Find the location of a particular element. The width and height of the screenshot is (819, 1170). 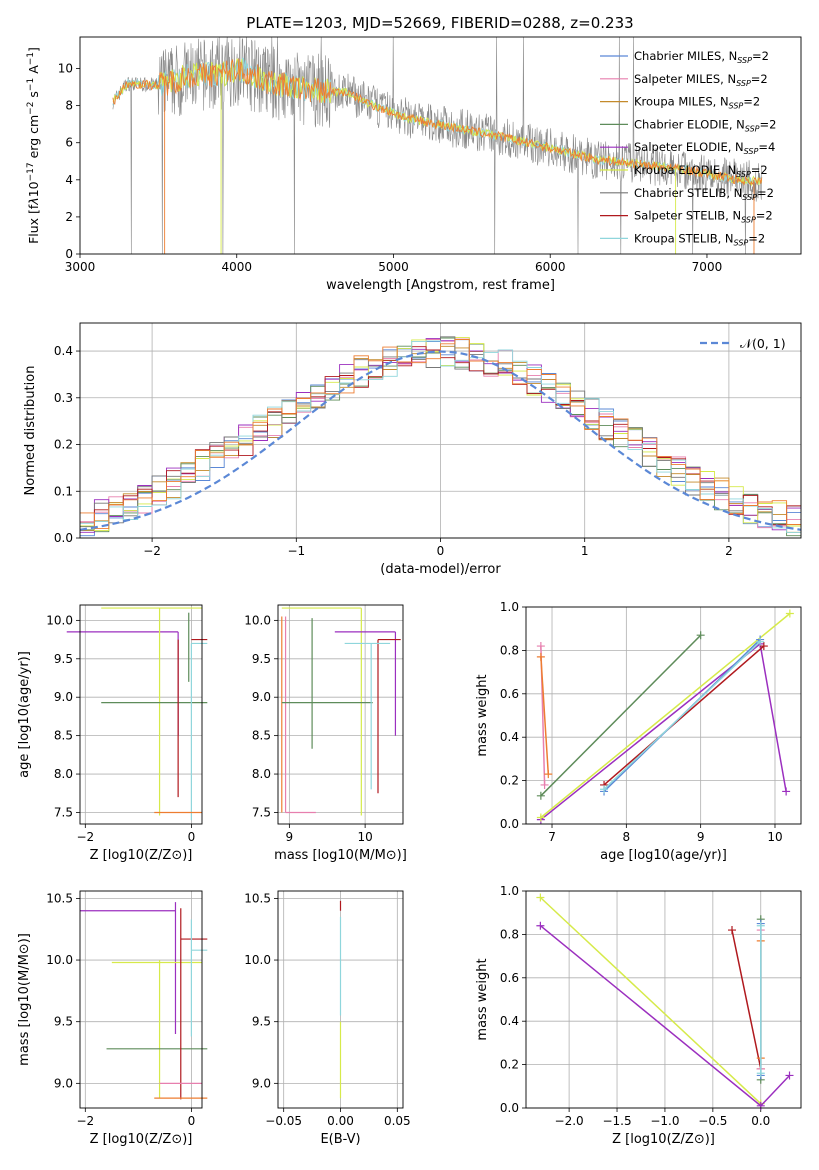

chart-age-vs-mass: 9 10 7.5 8.0 8.5 9.0 9.5 10.0 mass [log10(M/M⊙)] is located at coordinates (325, 733).